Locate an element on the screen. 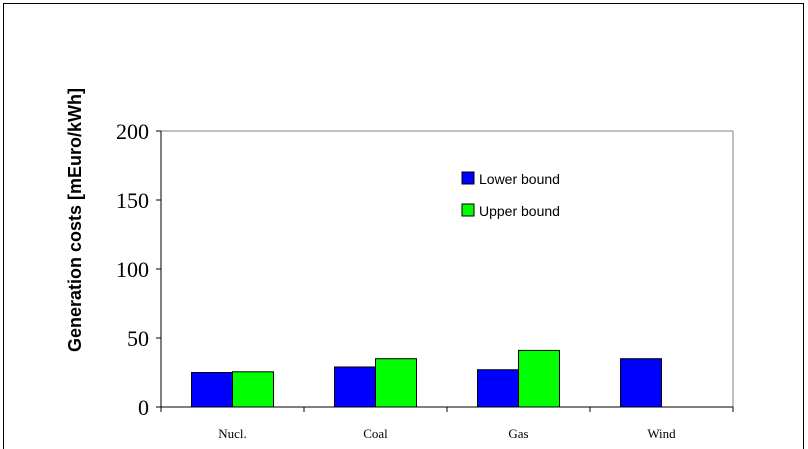  bar-lower-bound-gas is located at coordinates (498, 388).